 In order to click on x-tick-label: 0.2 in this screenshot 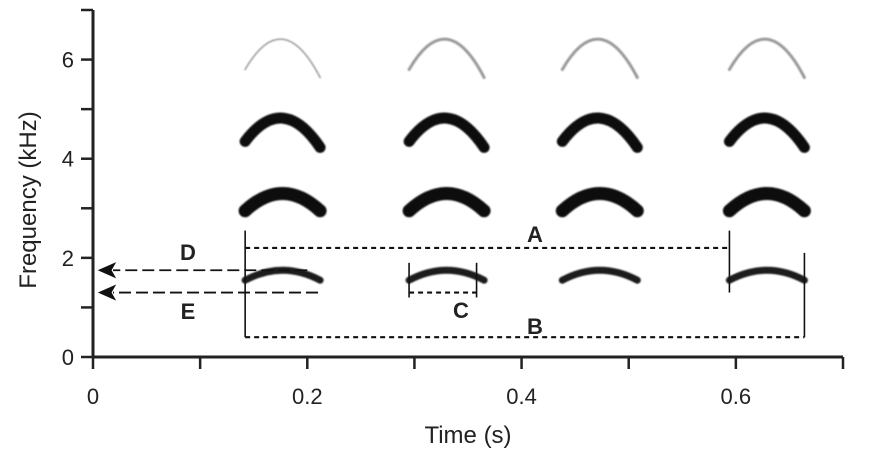, I will do `click(307, 396)`.